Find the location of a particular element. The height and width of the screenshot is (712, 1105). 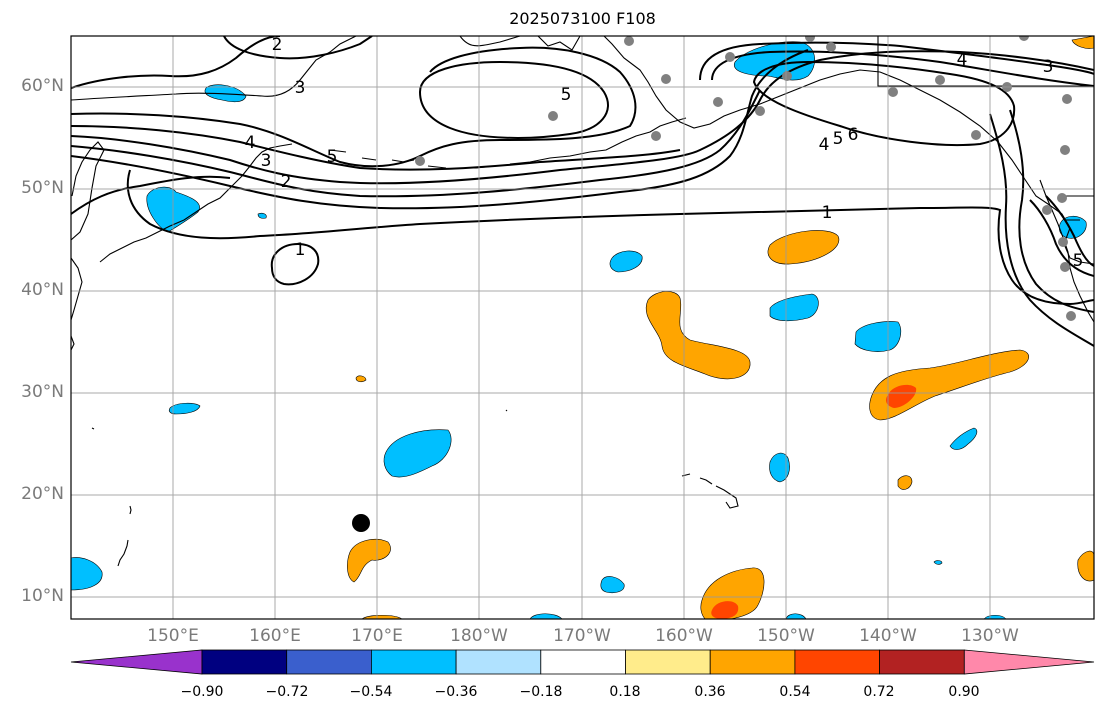

colorbar is located at coordinates (582, 662).